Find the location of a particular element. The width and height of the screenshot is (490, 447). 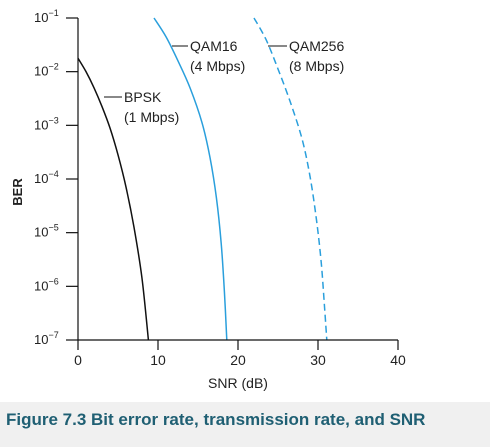

x-tick-label: 30 is located at coordinates (318, 360).